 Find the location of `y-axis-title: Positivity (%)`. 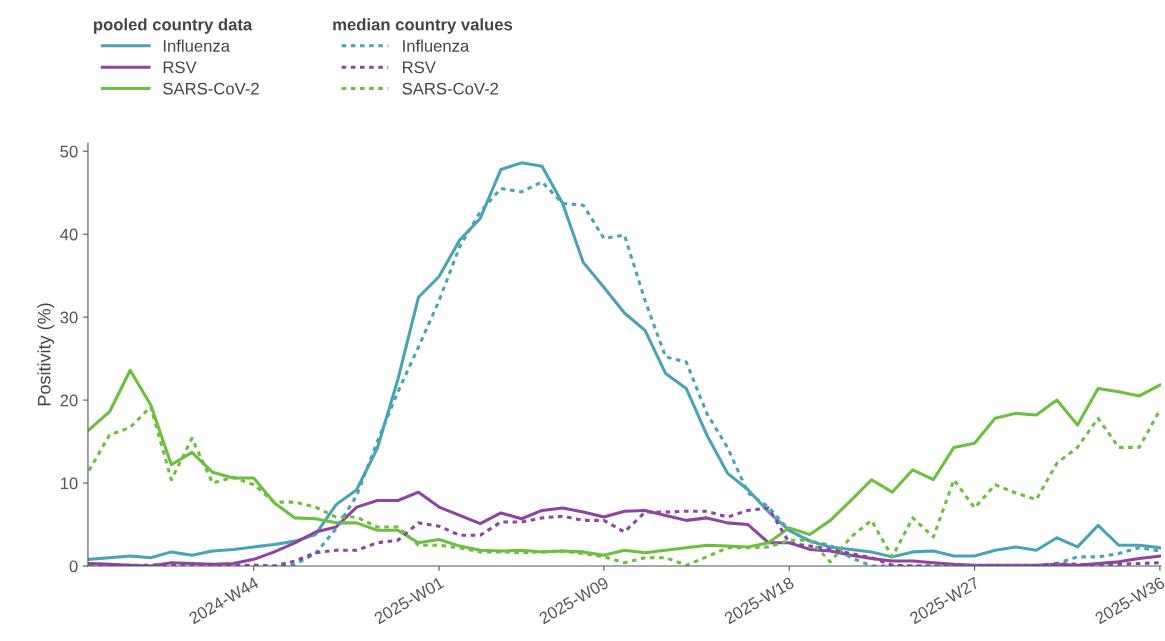

y-axis-title: Positivity (%) is located at coordinates (46, 354).